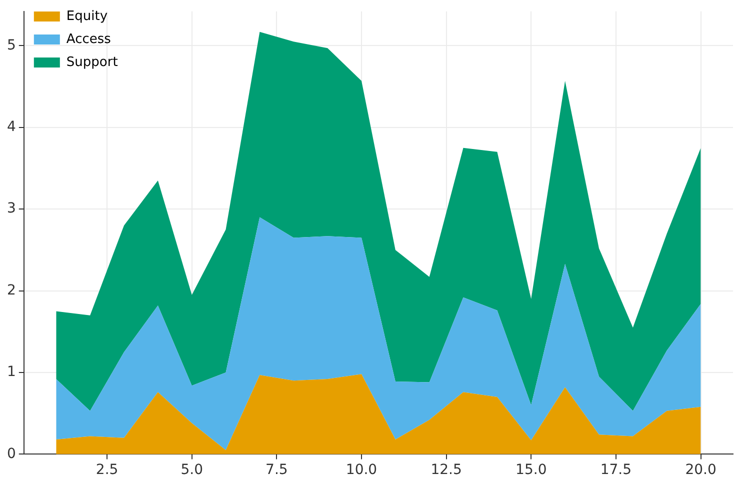 The width and height of the screenshot is (735, 486). Describe the element at coordinates (191, 470) in the screenshot. I see `x-tick-label: 5.0` at that location.